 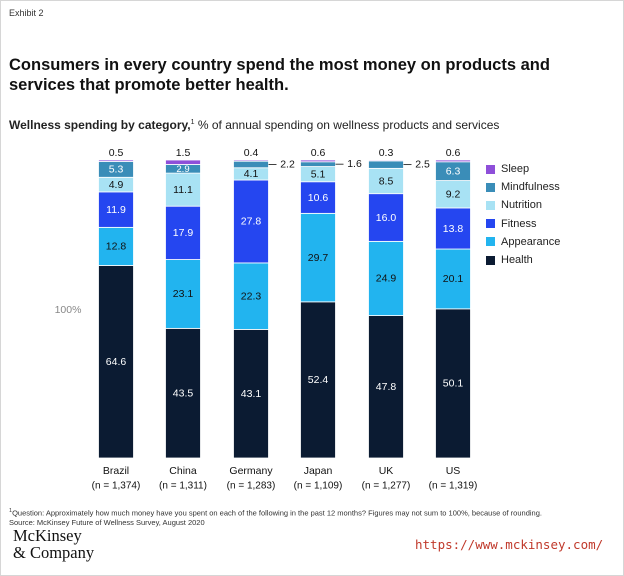 I want to click on legend-swatch-appearance, so click(x=490, y=242).